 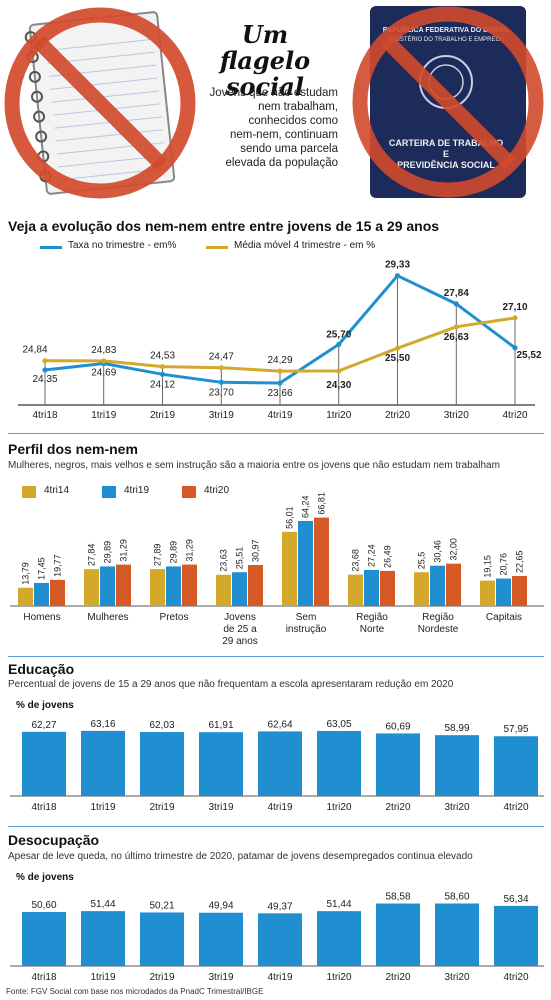 I want to click on legend-swatch-taxa, so click(x=51, y=247).